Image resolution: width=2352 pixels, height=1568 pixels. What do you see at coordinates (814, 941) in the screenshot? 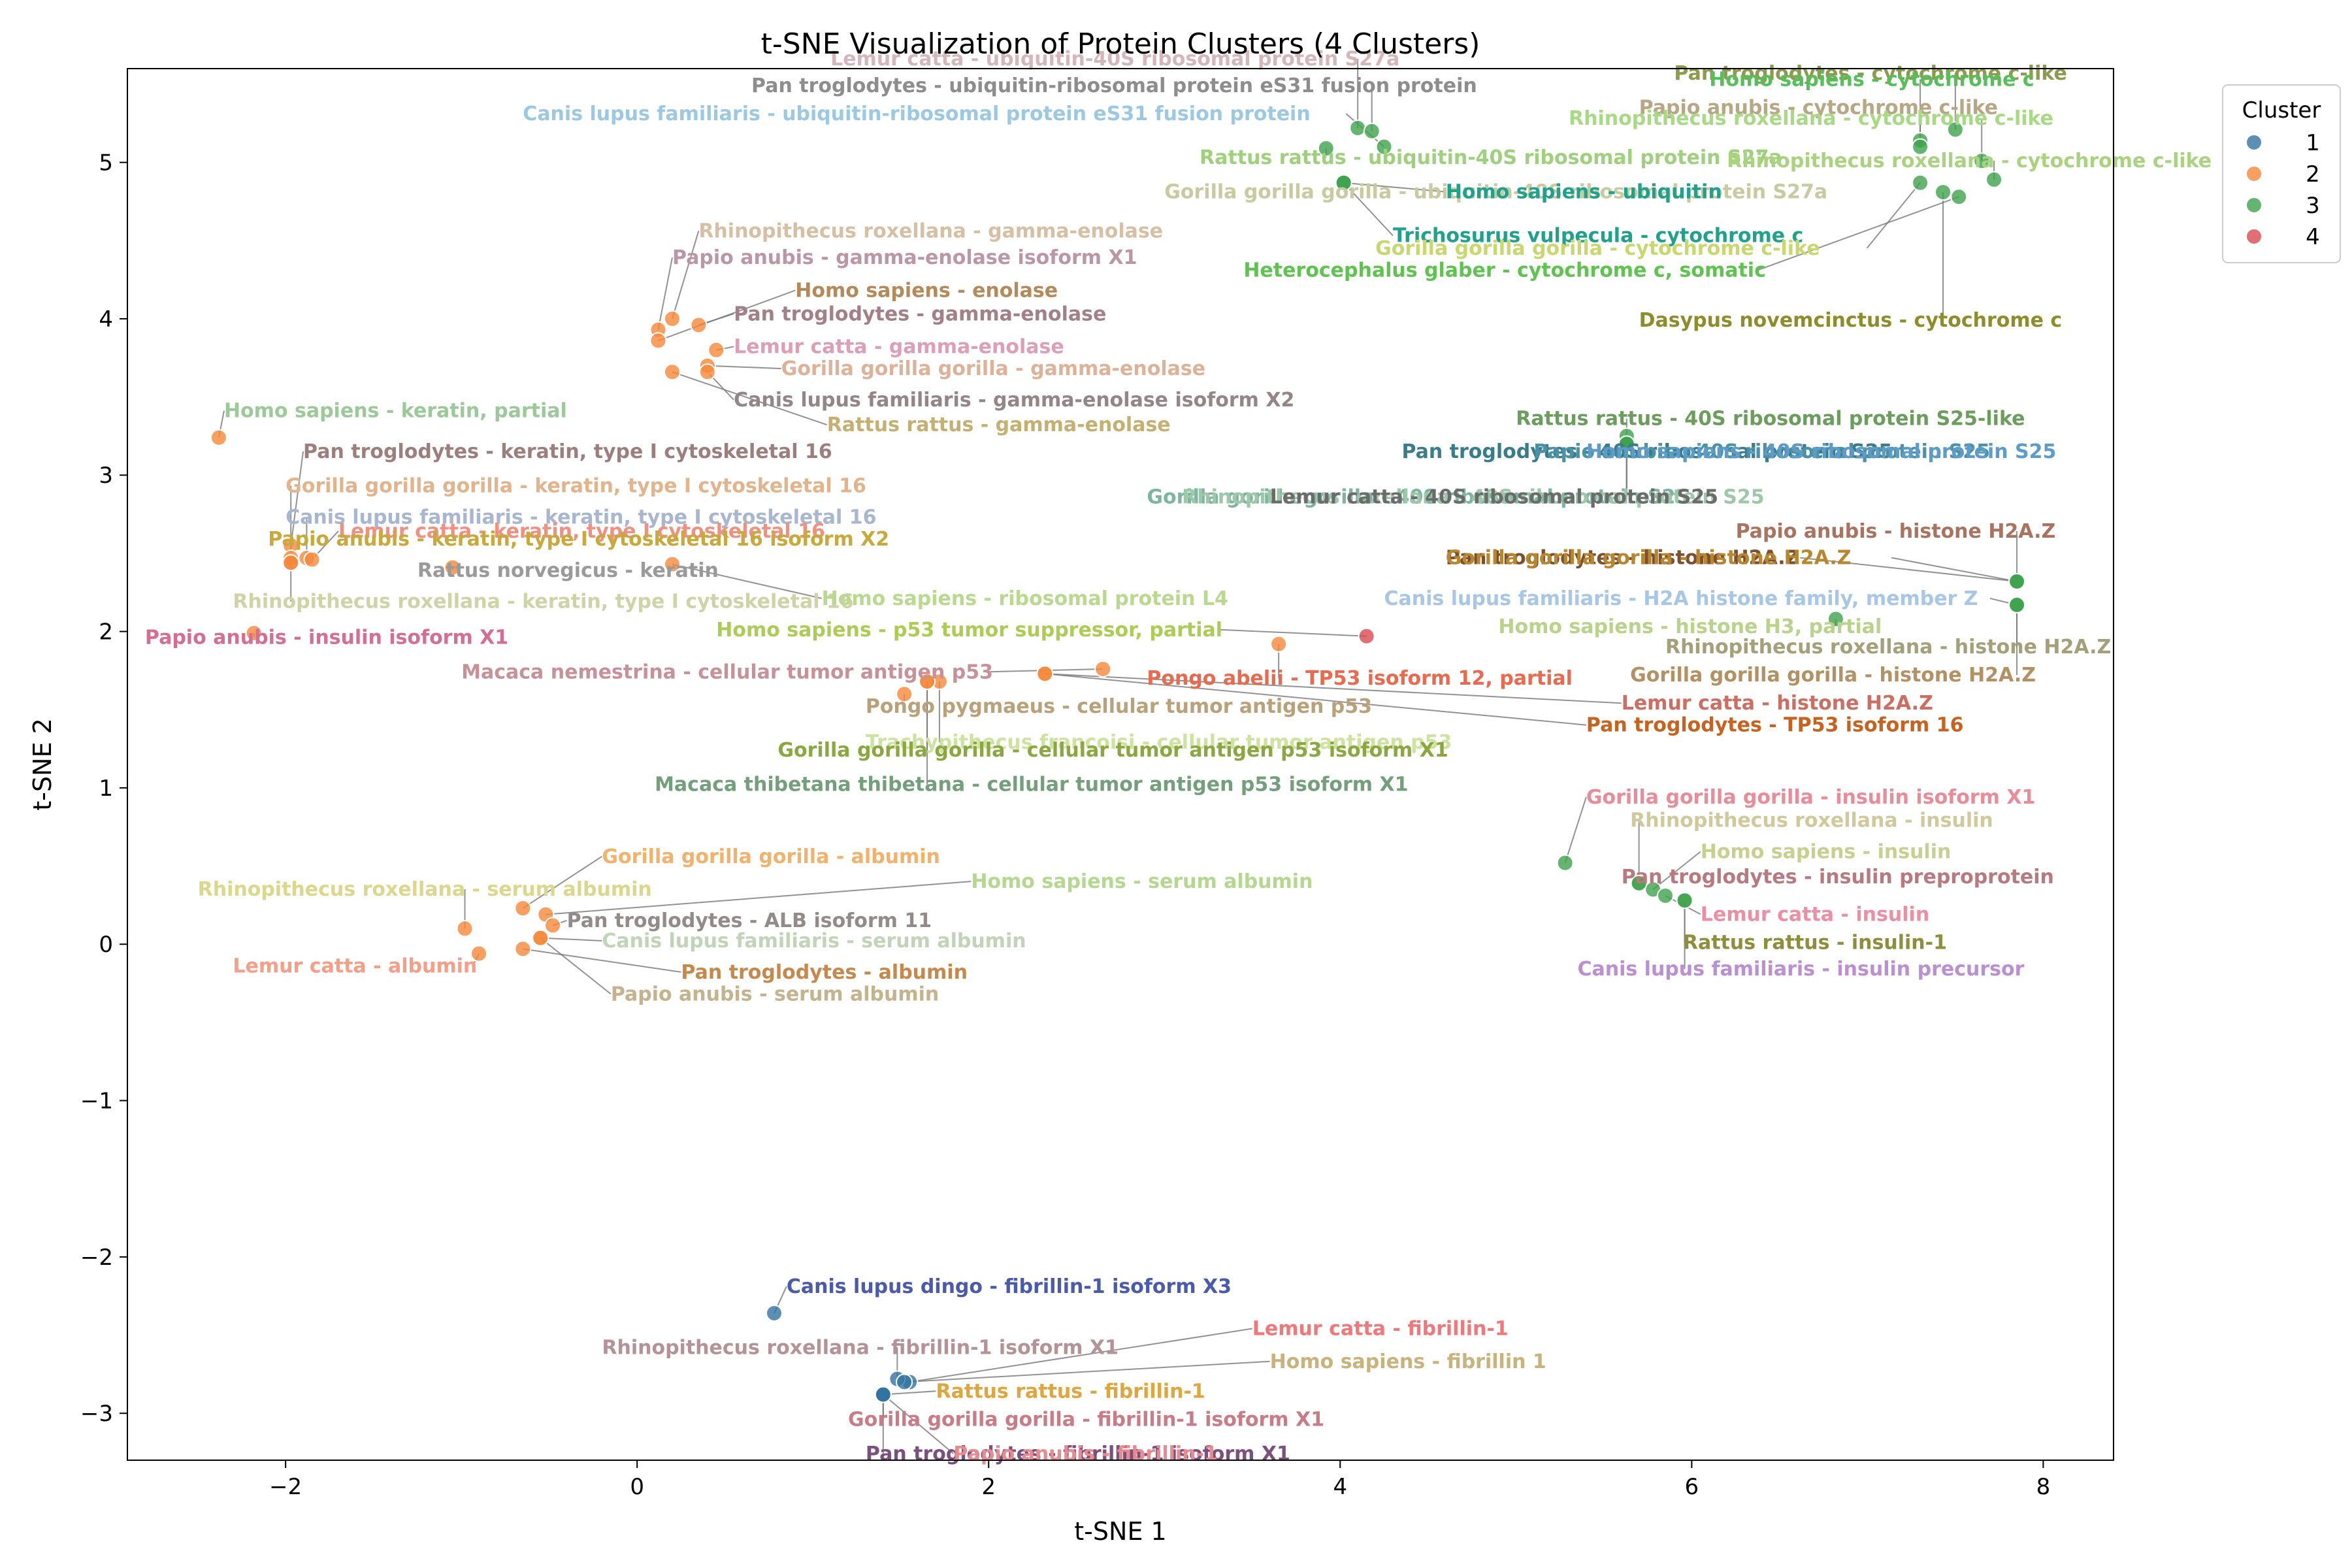
I see `point-label: Canis lupus familiaris - serum albumin` at bounding box center [814, 941].